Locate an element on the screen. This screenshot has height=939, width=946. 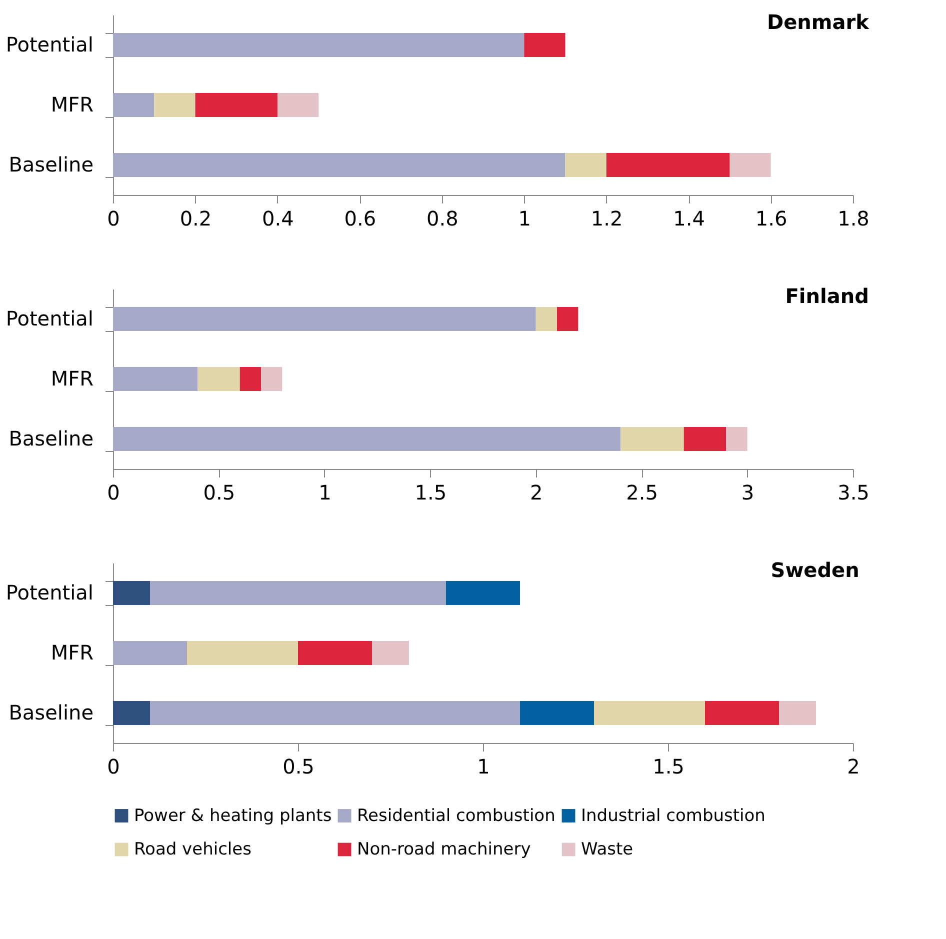
x-tick-label: 0.6 is located at coordinates (360, 218).